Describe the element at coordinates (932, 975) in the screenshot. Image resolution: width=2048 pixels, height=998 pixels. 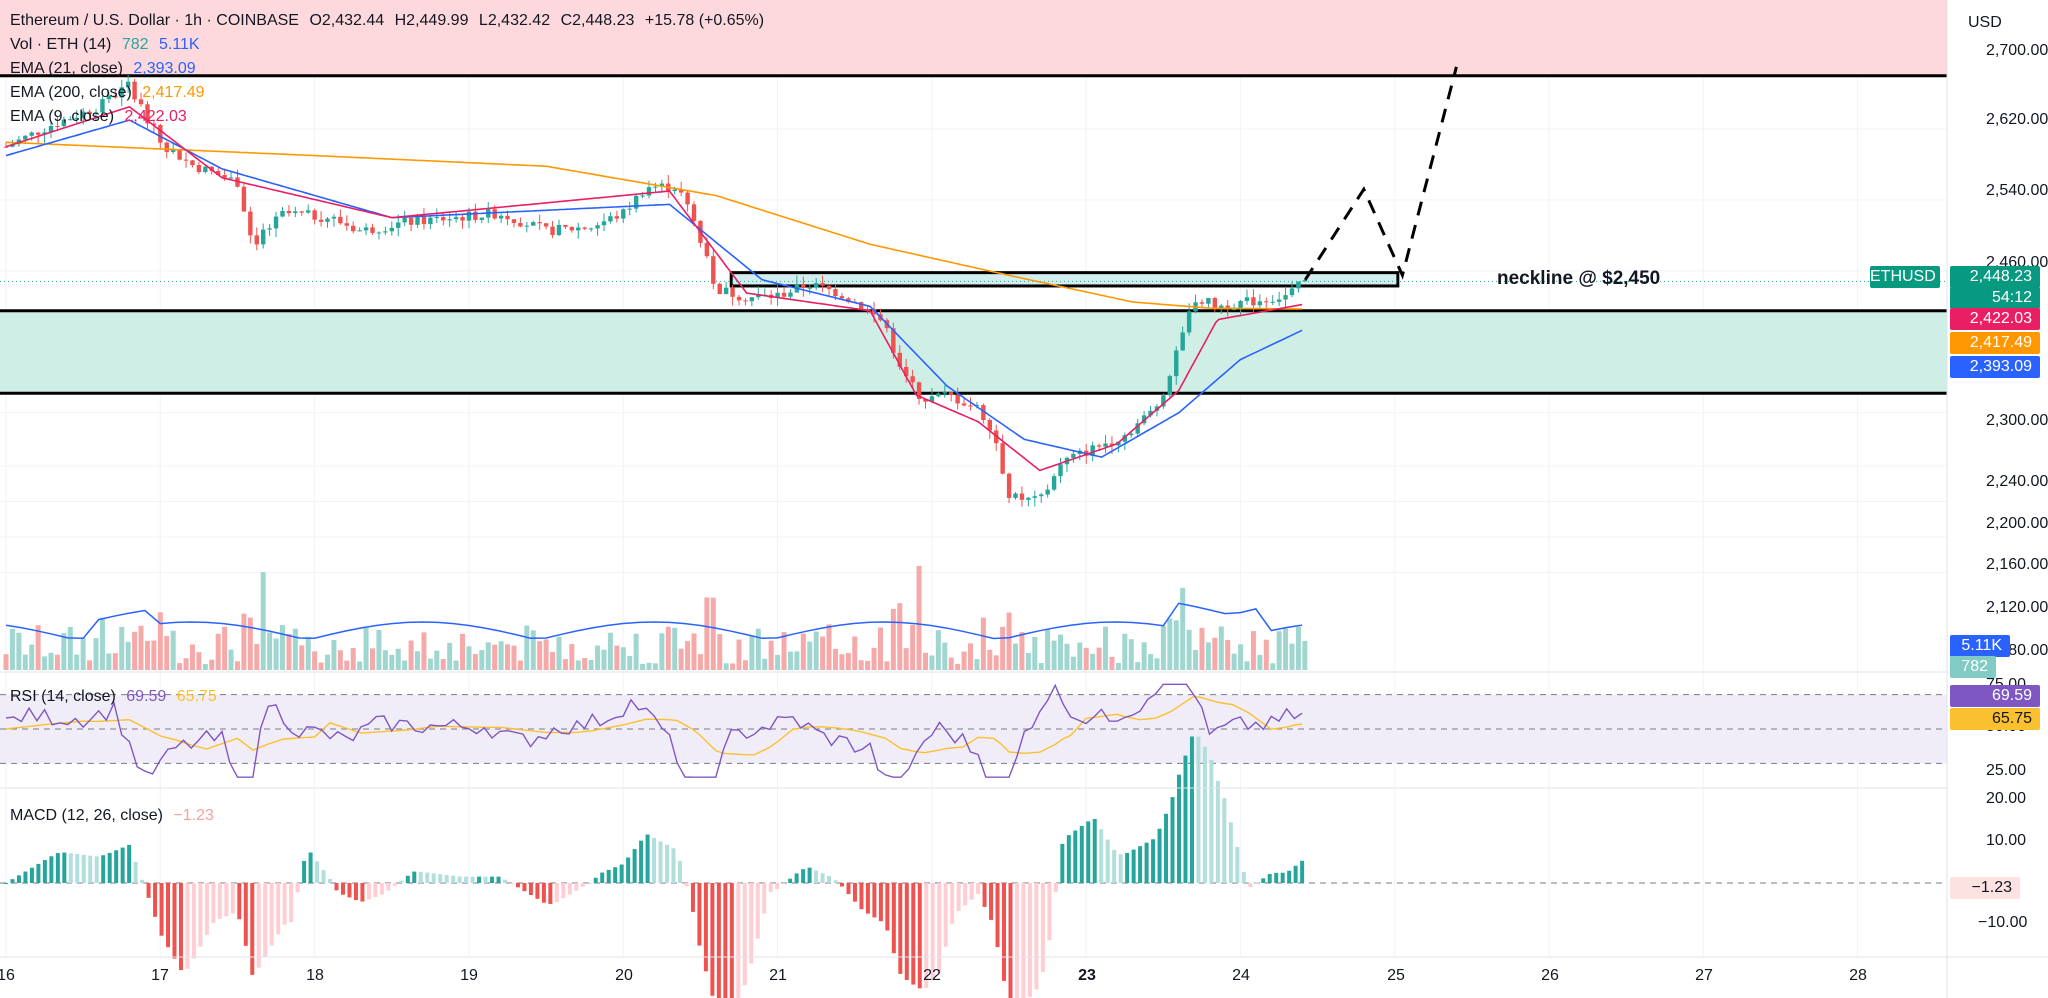
I see `date-tick: 22` at that location.